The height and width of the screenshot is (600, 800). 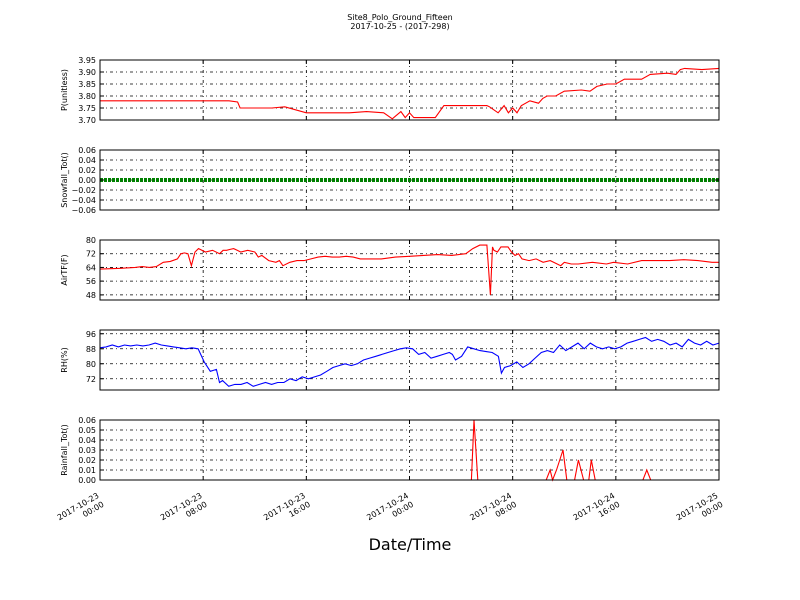 I want to click on y-tick-label: 3.90, so click(x=87, y=72).